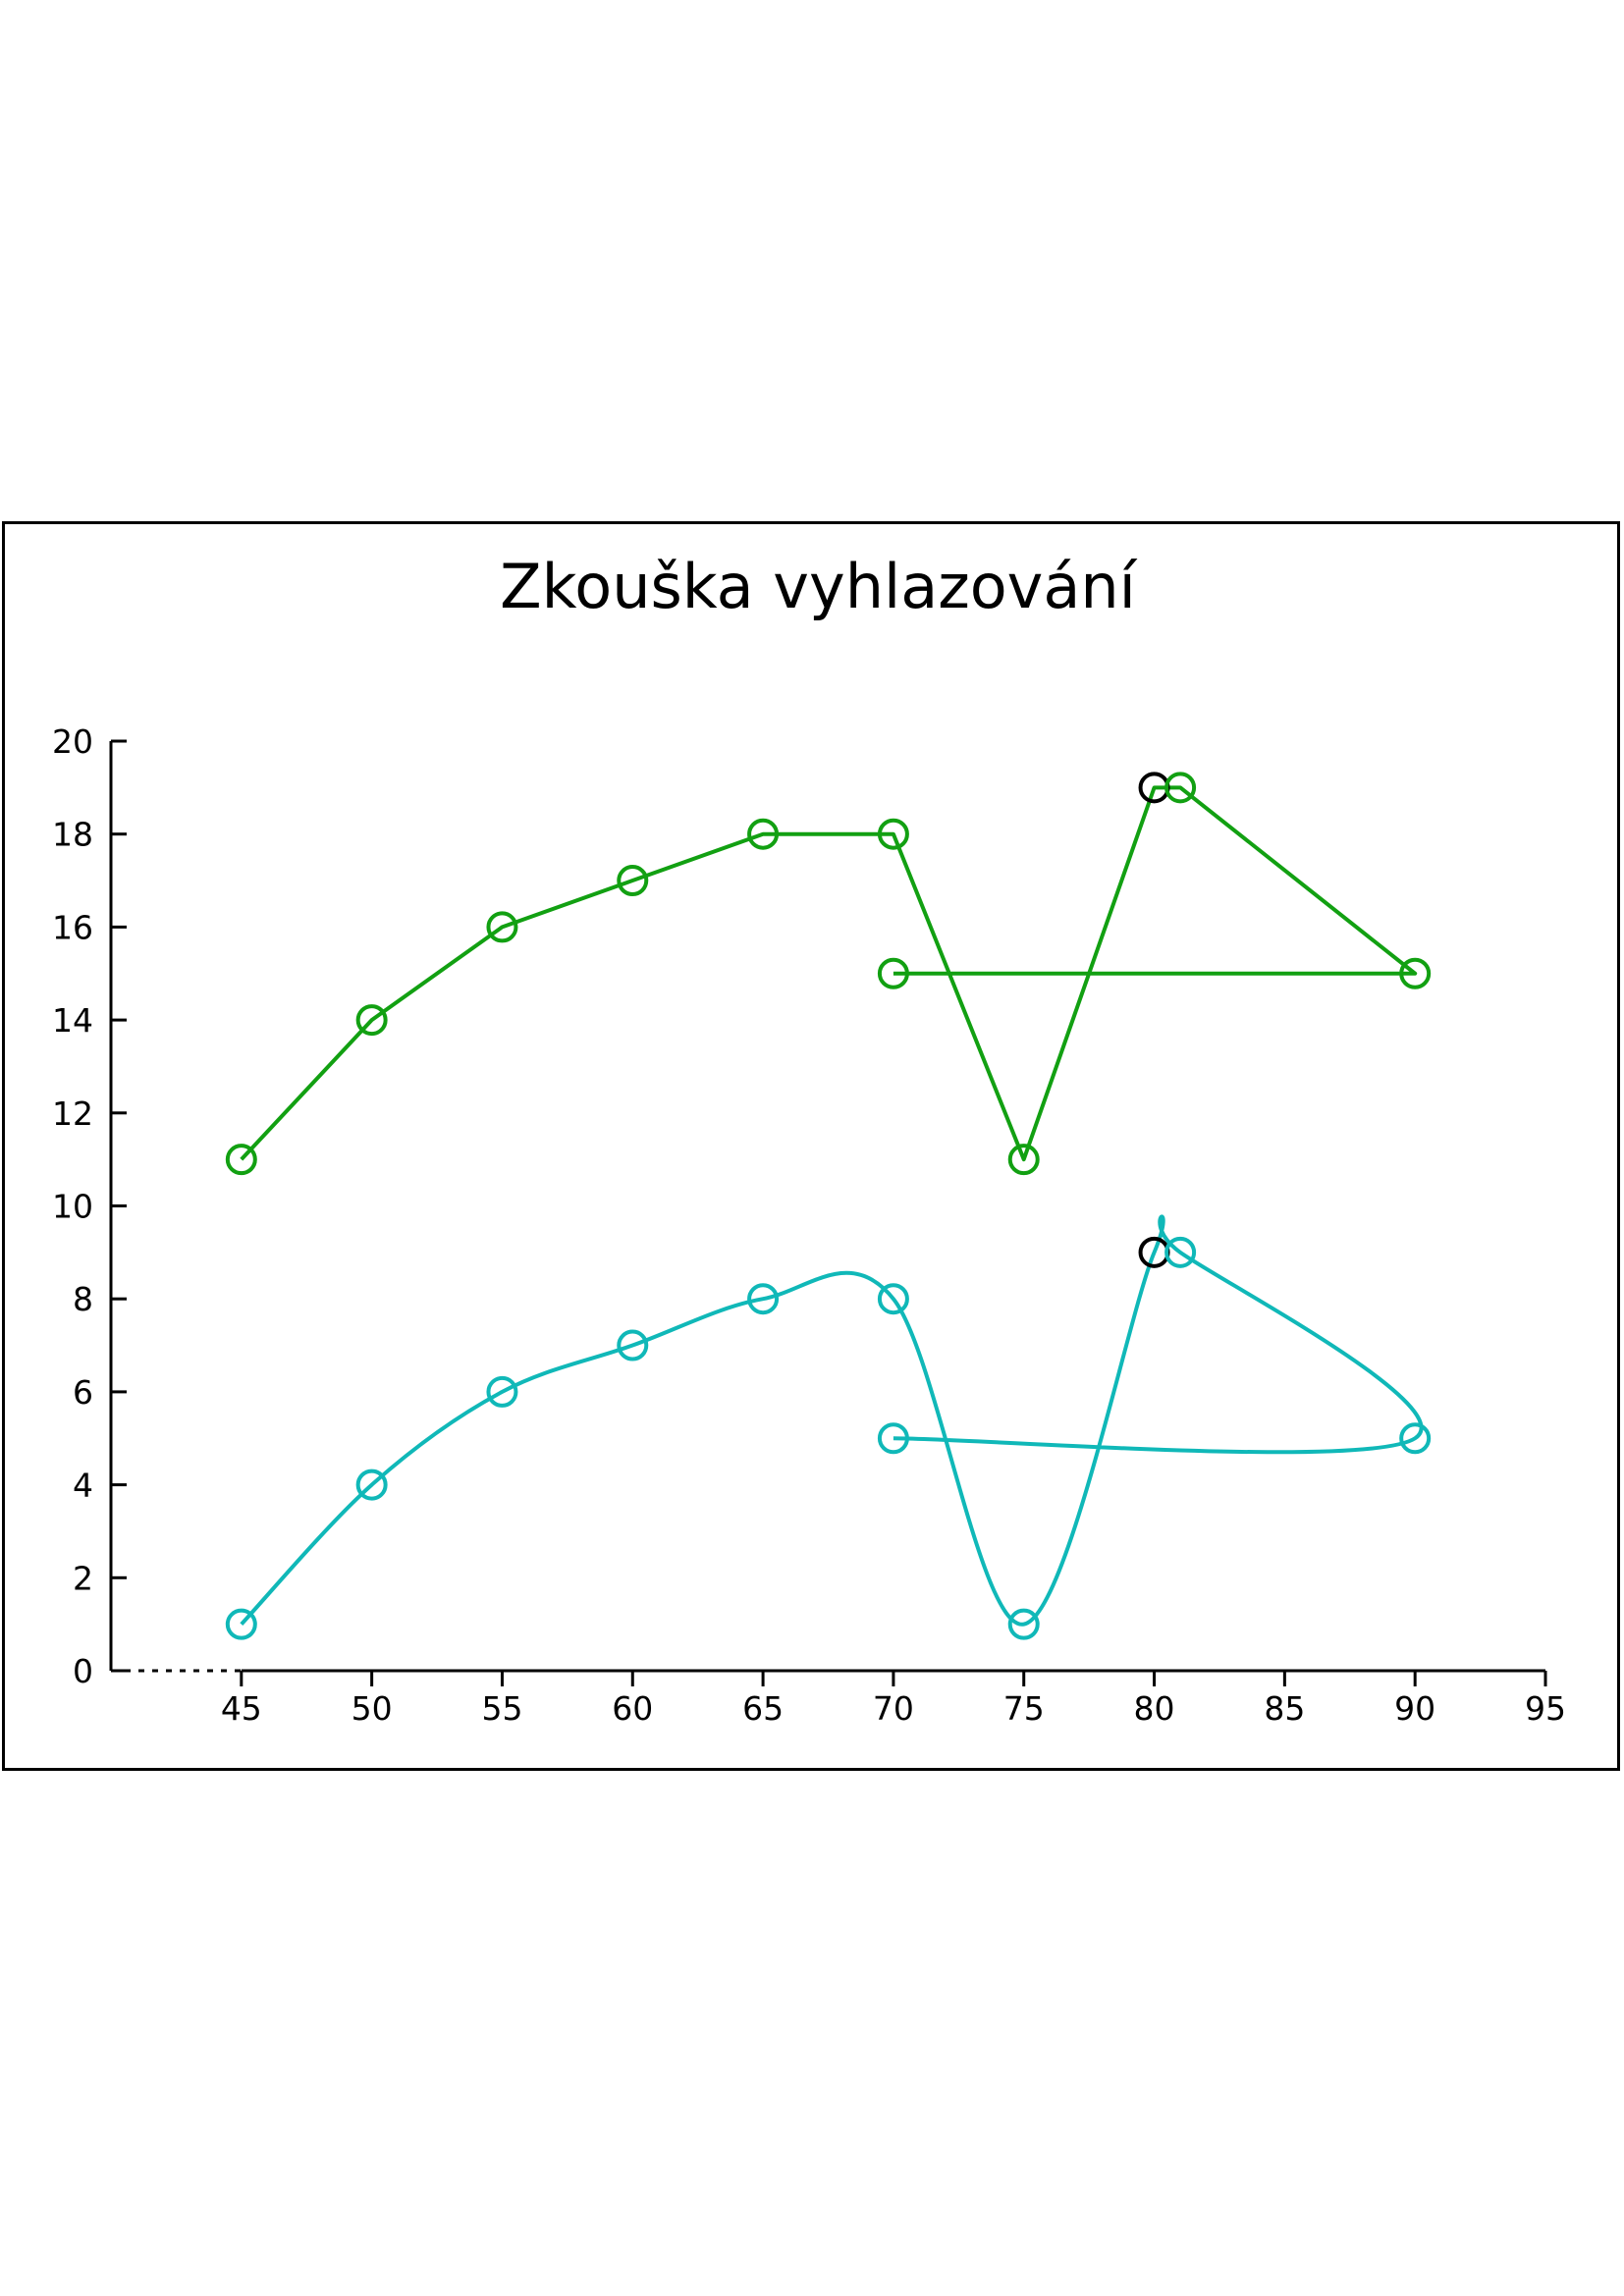 This screenshot has height=2296, width=1624. I want to click on y-tick-label: 6, so click(83, 1392).